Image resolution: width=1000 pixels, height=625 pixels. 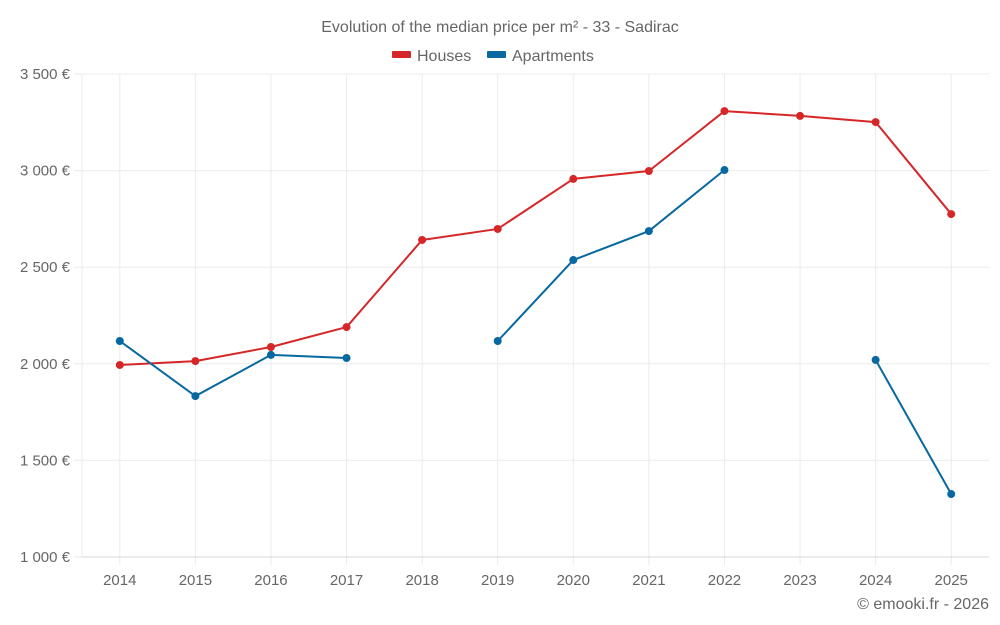 I want to click on legend-label-houses: Houses, so click(x=444, y=56).